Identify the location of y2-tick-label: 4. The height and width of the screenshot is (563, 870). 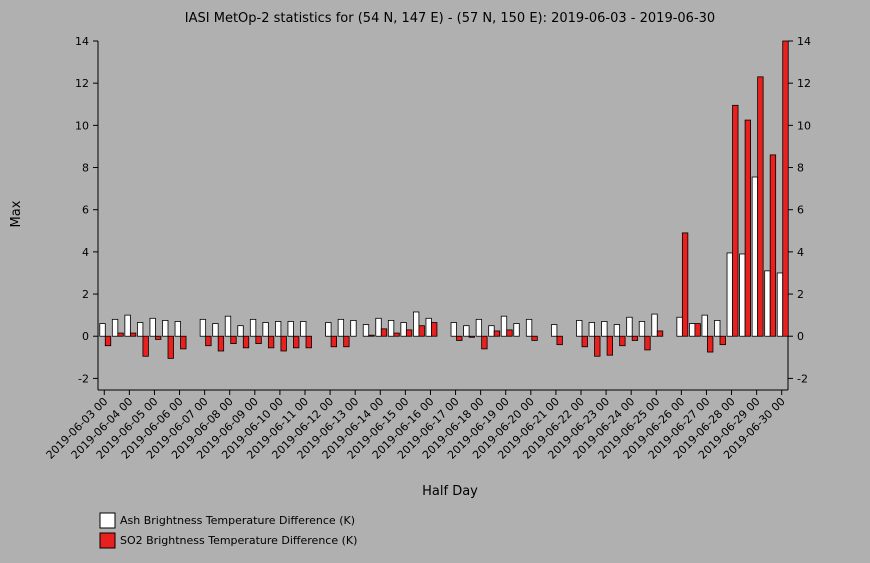
(800, 252).